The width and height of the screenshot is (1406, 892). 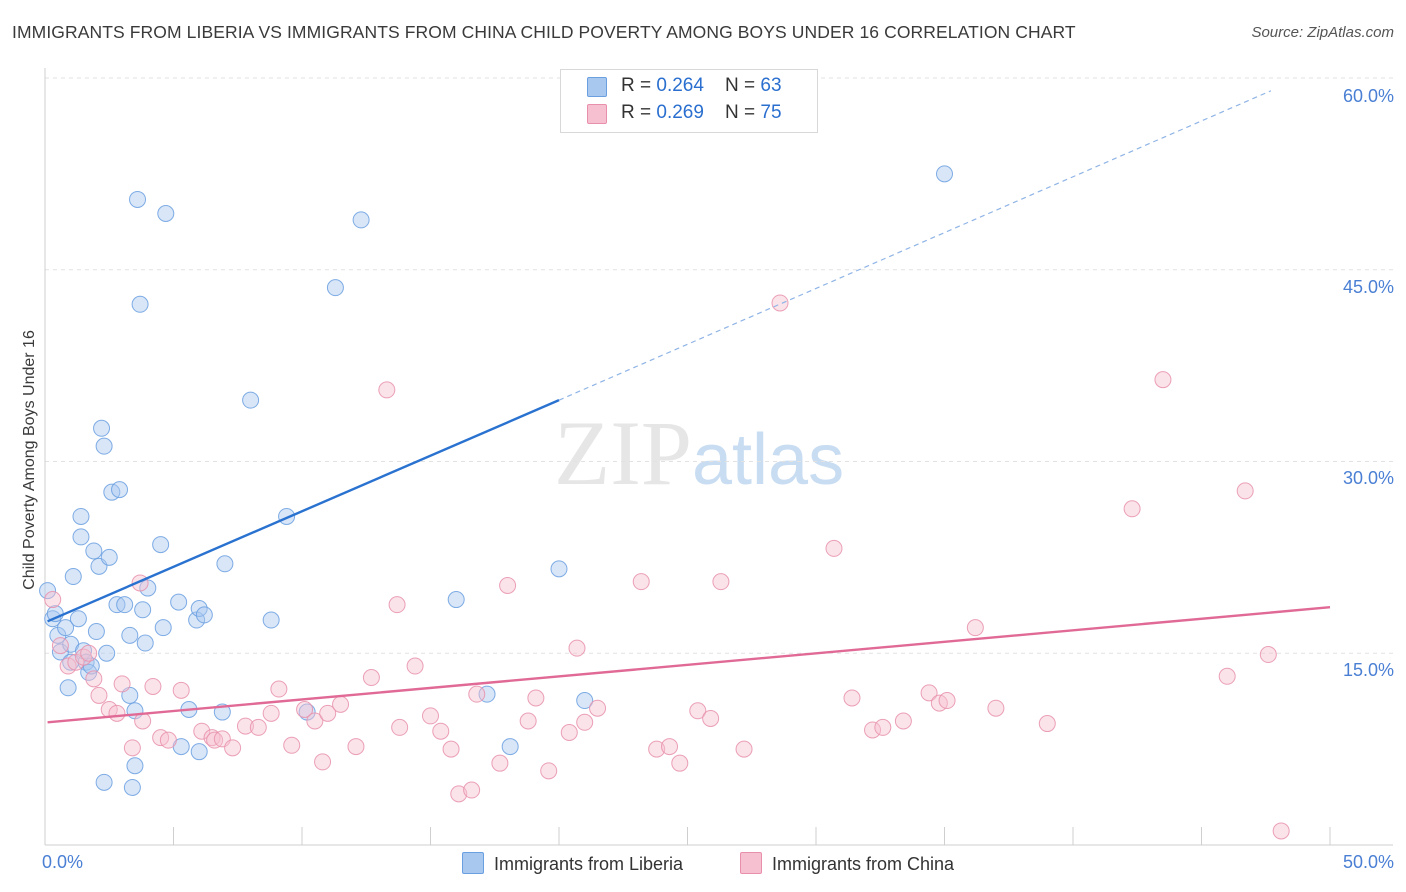 I want to click on legend-liberia-n-value: 63, so click(x=771, y=85).